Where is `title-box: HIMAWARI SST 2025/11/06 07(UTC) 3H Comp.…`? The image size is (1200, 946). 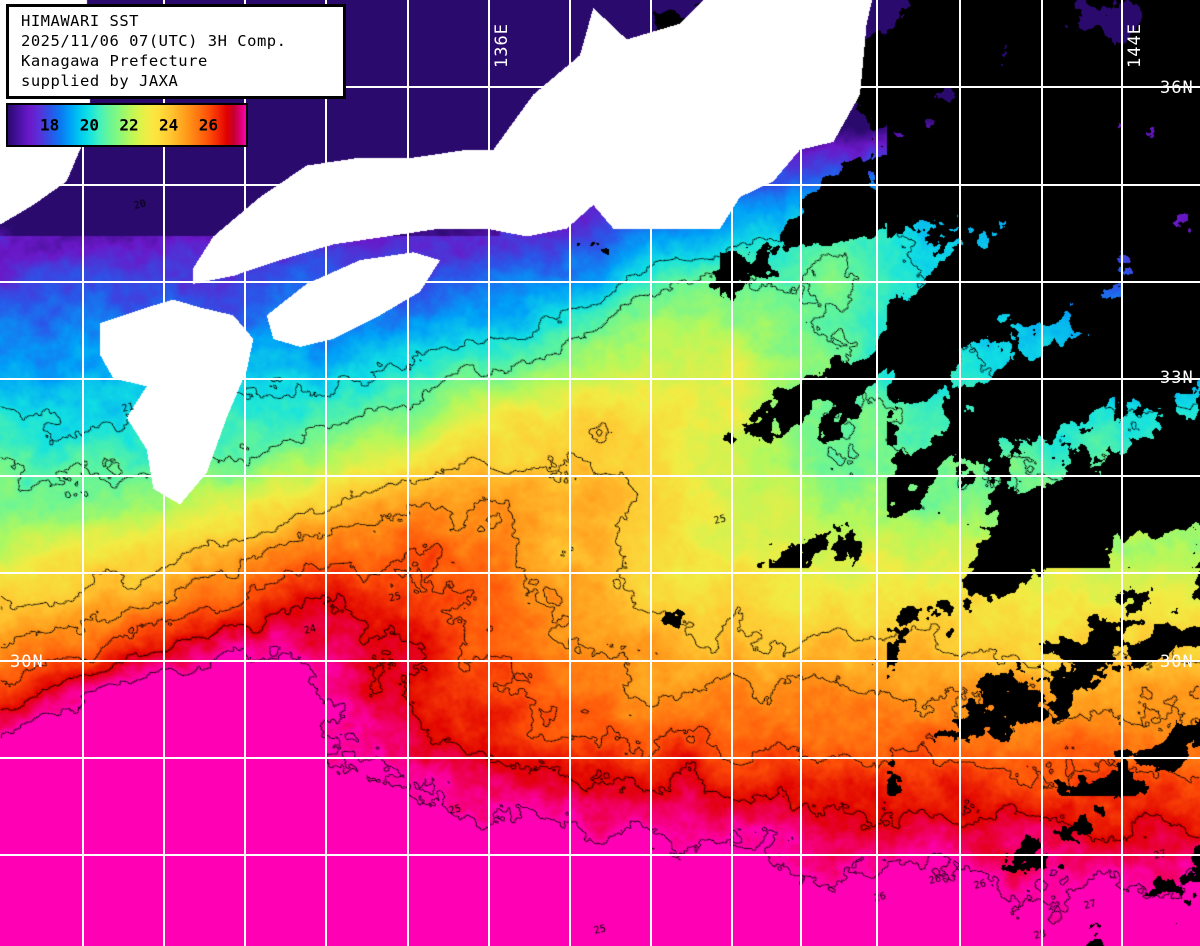
title-box: HIMAWARI SST 2025/11/06 07(UTC) 3H Comp.… is located at coordinates (176, 51).